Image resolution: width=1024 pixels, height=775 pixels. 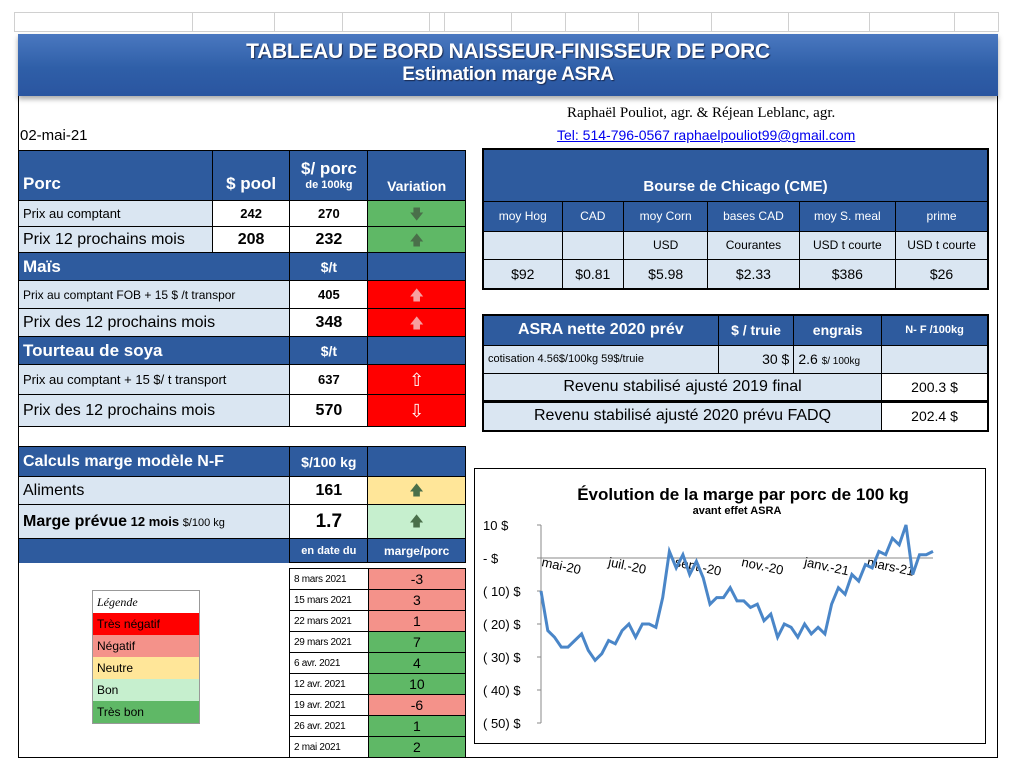 I want to click on marge-label-period: 12 mois, so click(x=155, y=521).